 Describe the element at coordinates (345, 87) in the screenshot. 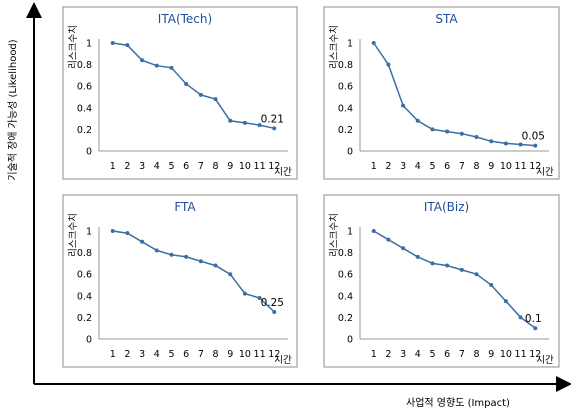

I see `panel-2-ytick-label: 0.6` at that location.